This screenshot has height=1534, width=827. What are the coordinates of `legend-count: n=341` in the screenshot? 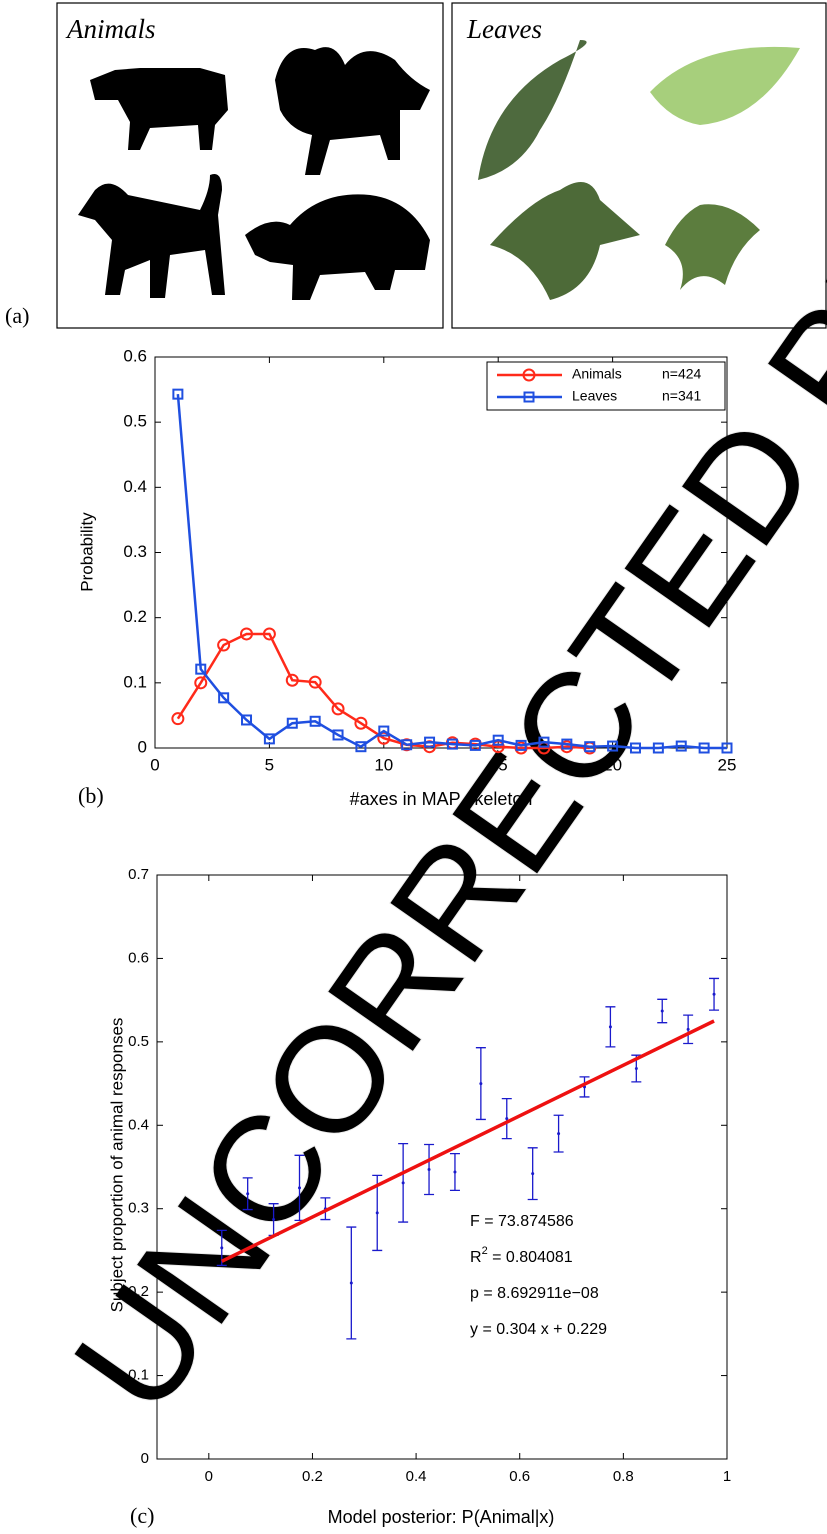 It's located at (682, 396).